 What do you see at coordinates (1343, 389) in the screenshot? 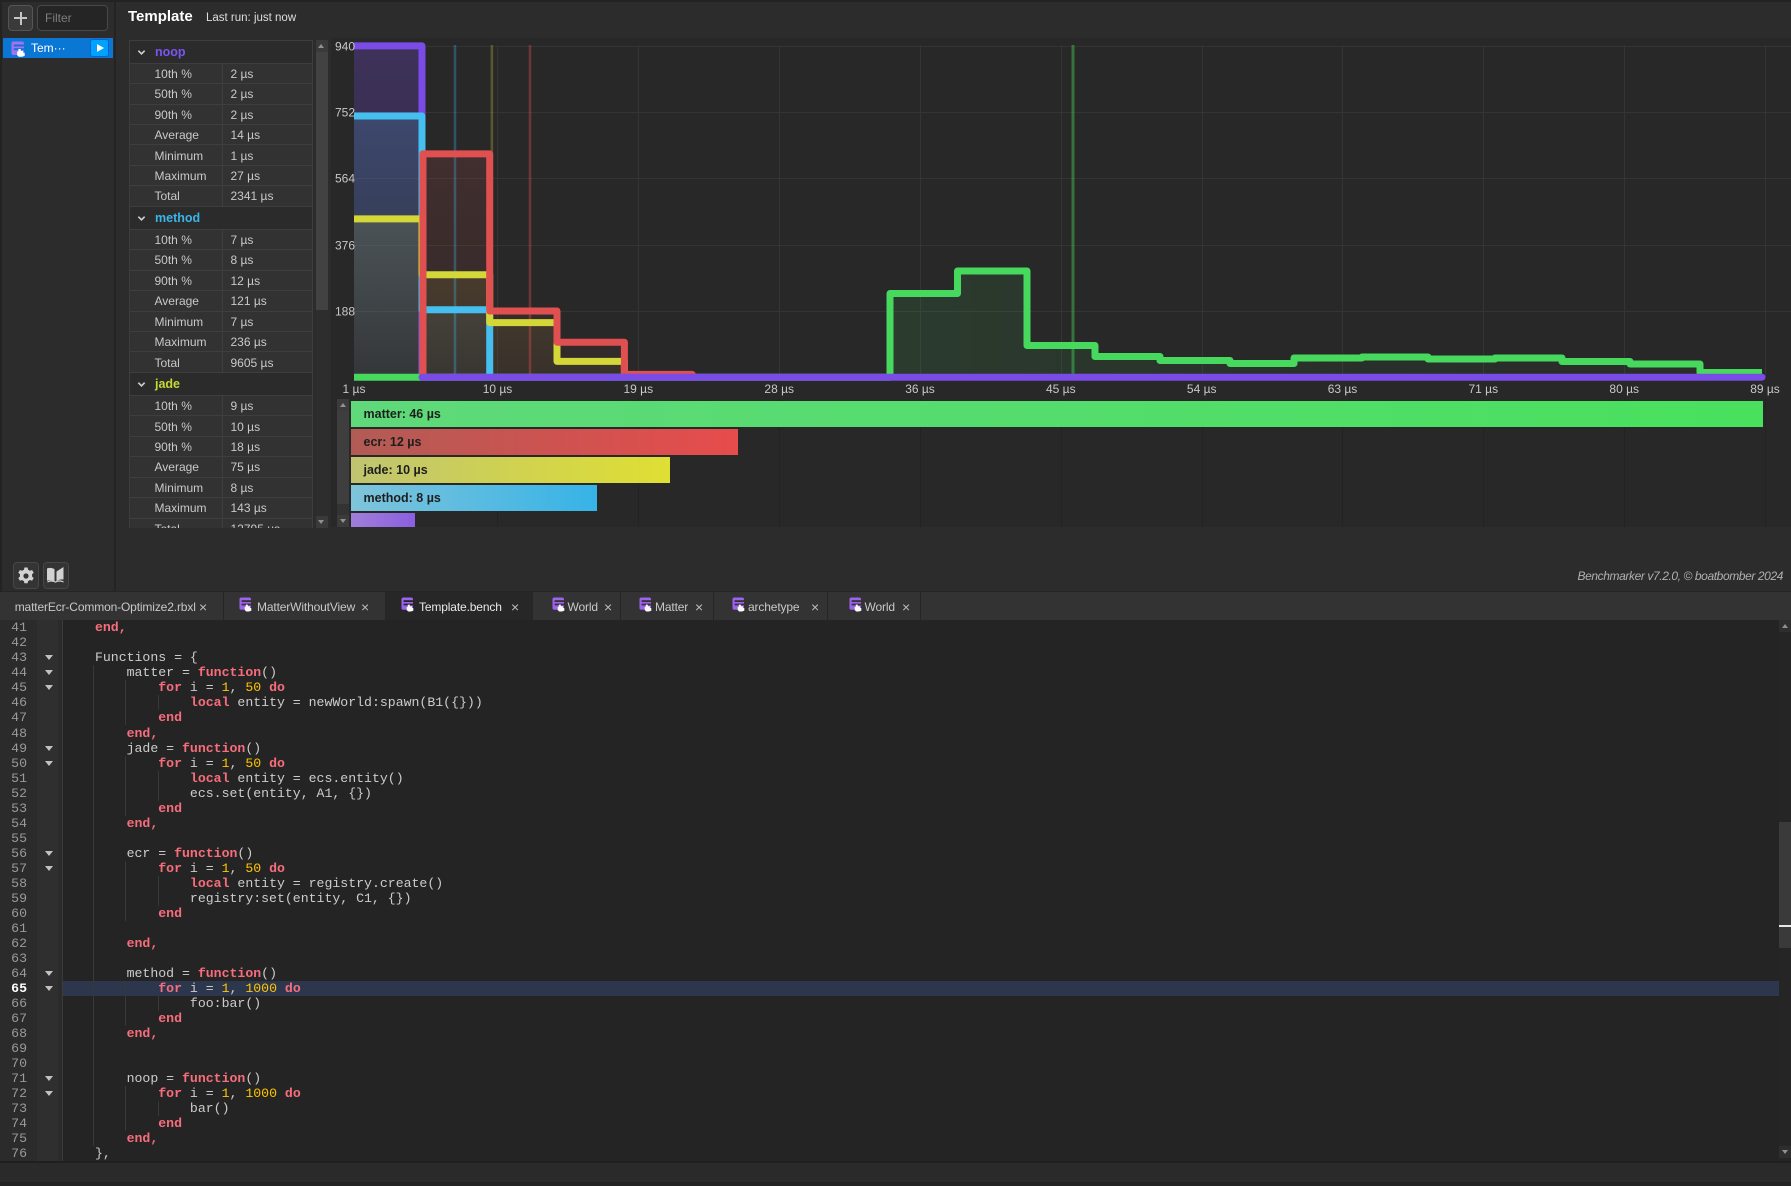
I see `svg-text: 63 µs` at bounding box center [1343, 389].